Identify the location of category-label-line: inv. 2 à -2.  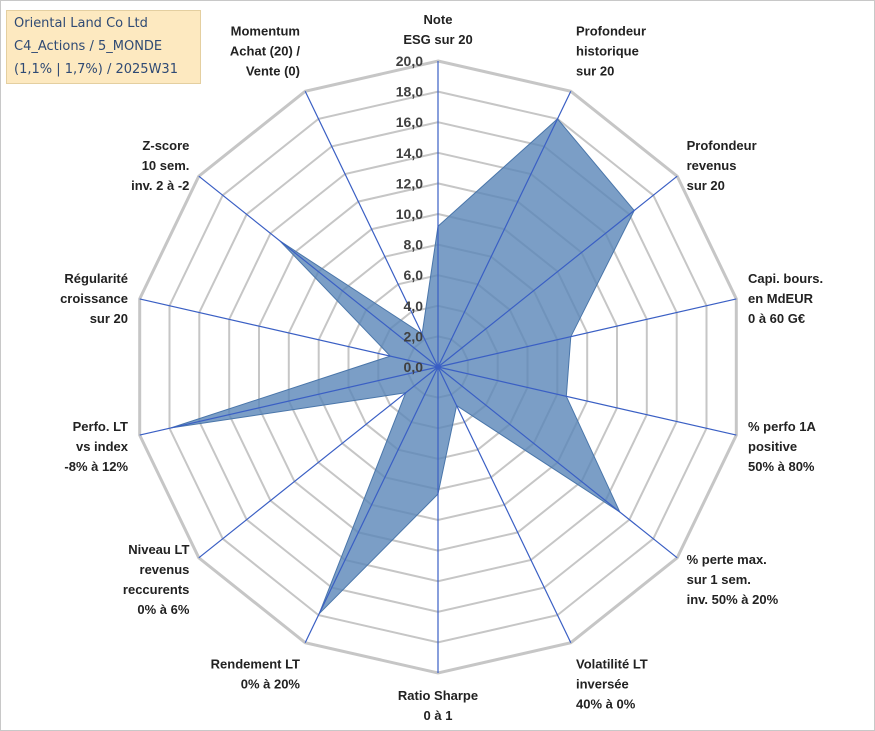
(160, 185).